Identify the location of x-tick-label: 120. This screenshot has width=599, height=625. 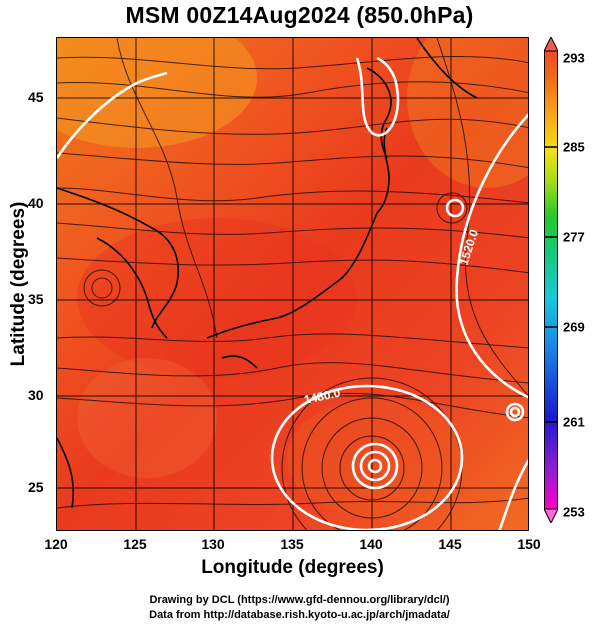
(56, 544).